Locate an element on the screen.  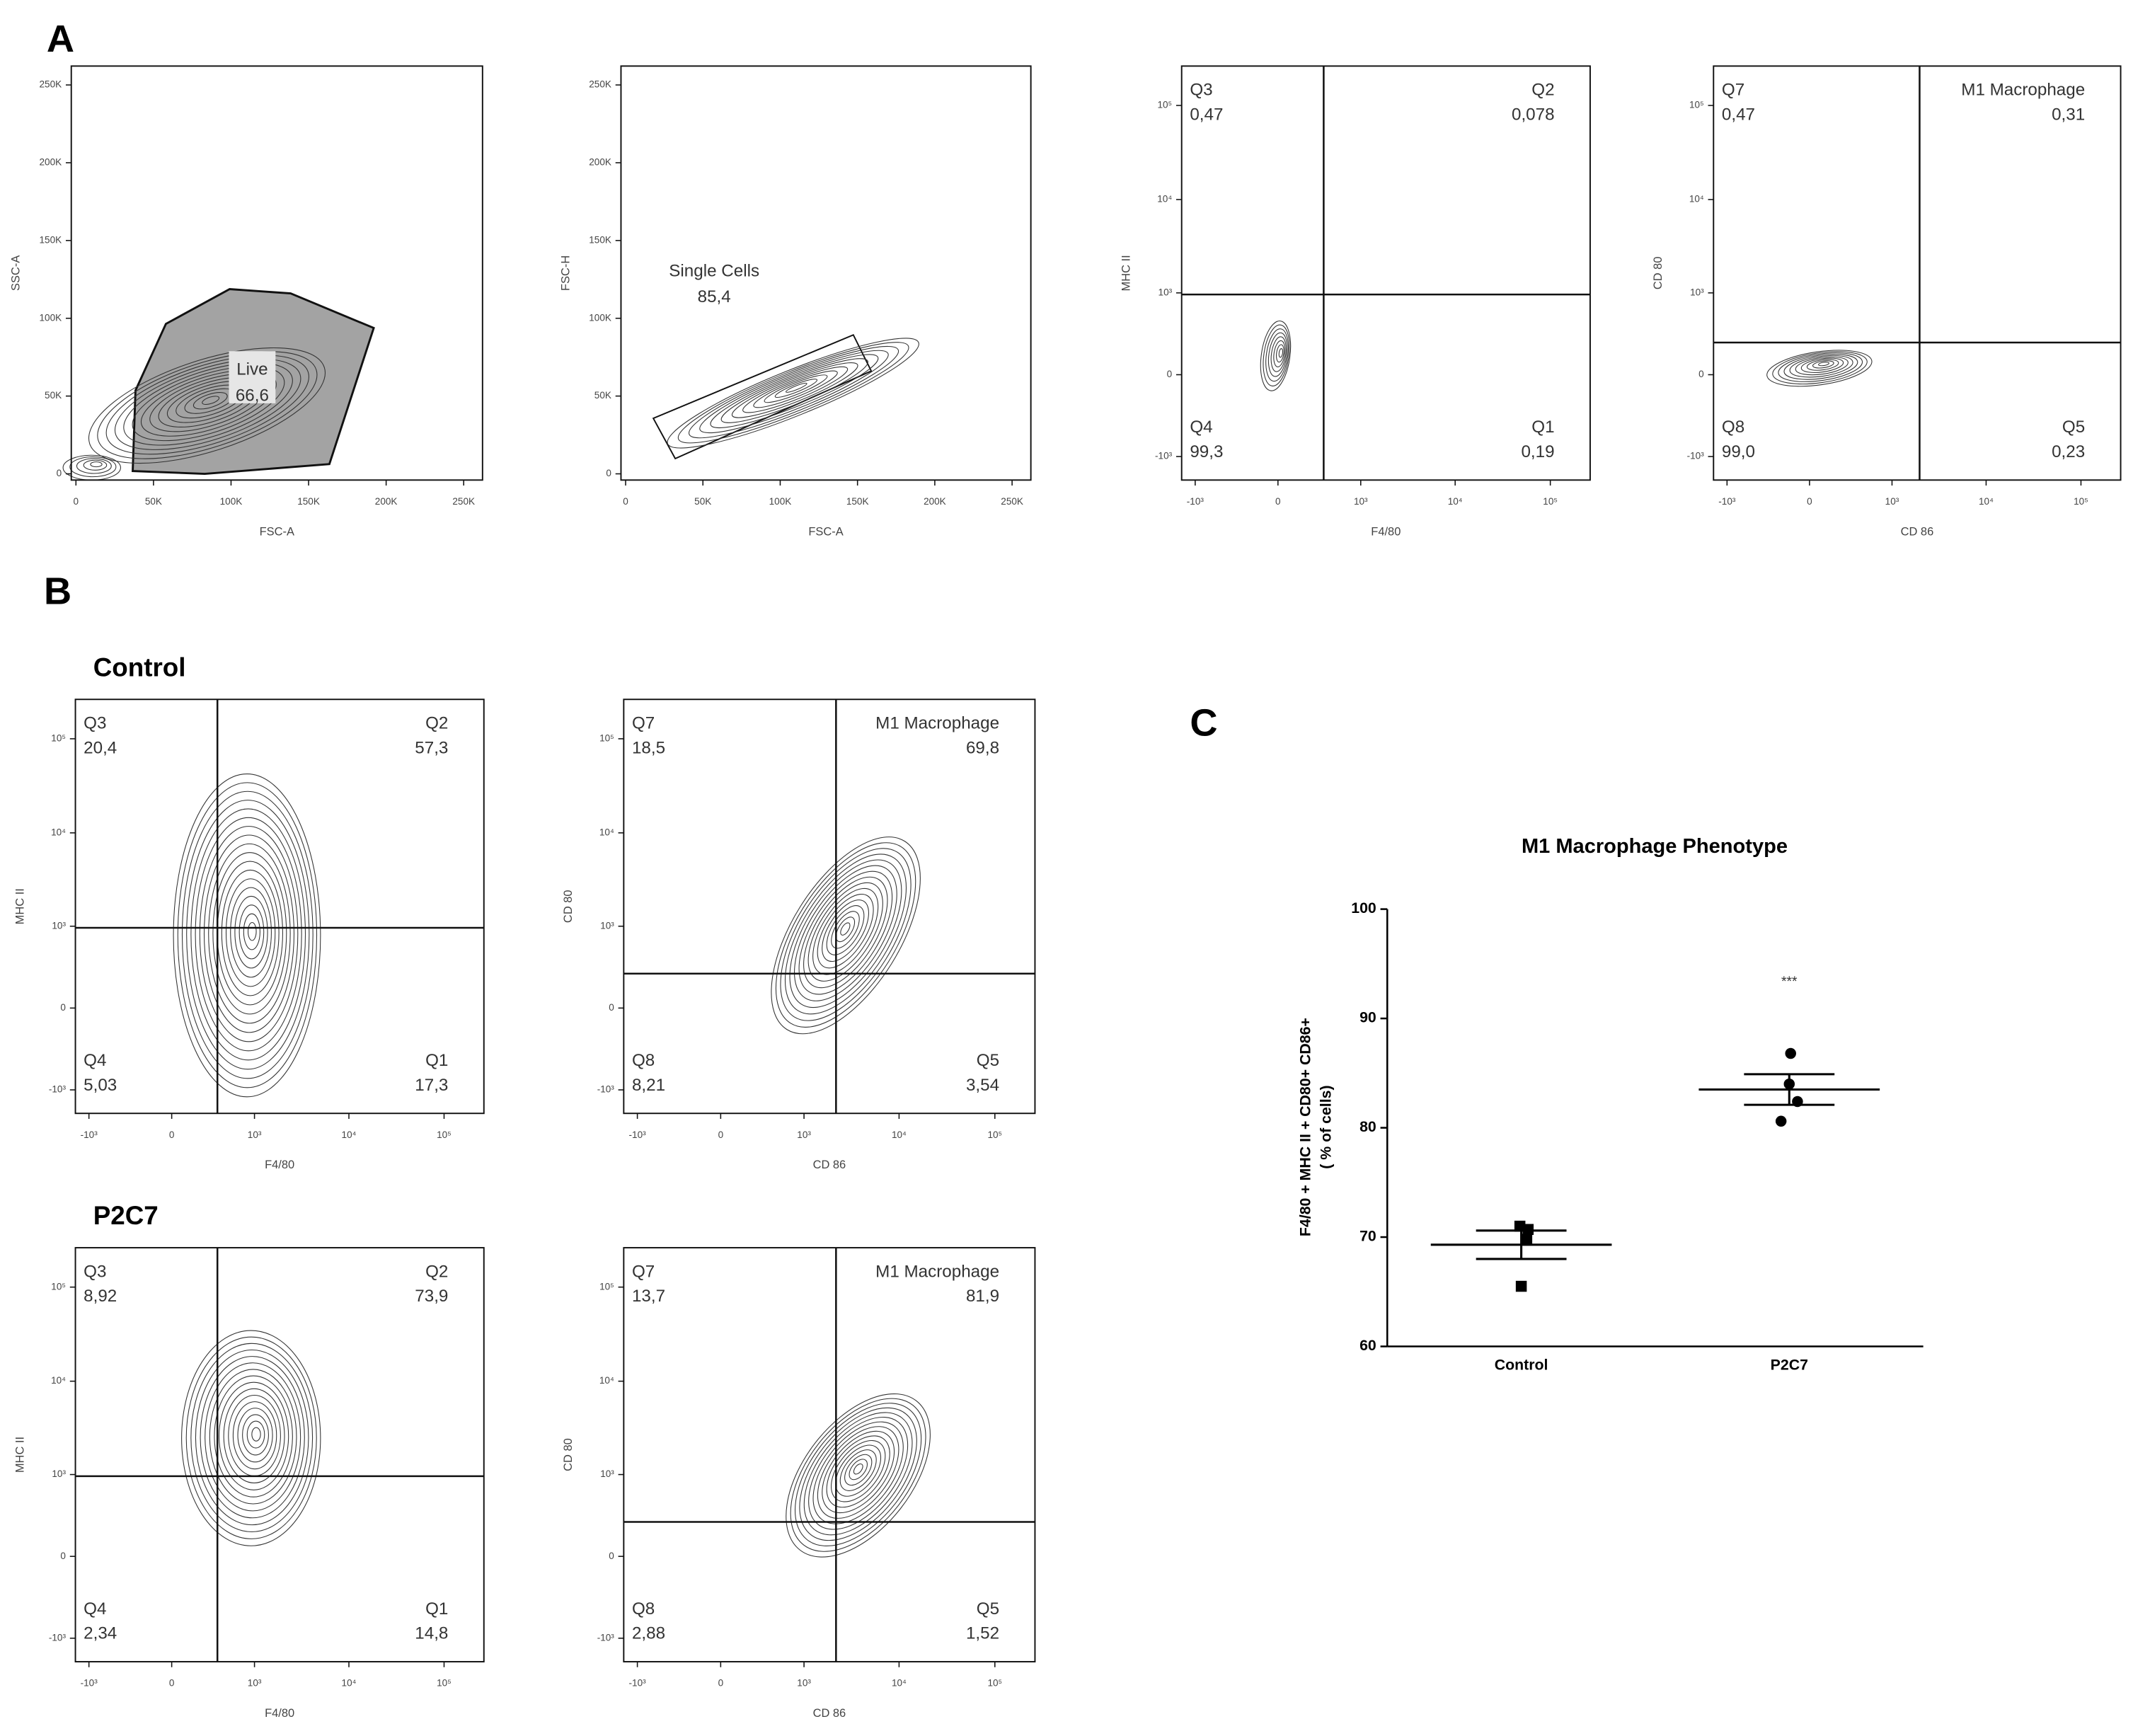
quadrant-percent: 8,92 is located at coordinates (101, 1296).